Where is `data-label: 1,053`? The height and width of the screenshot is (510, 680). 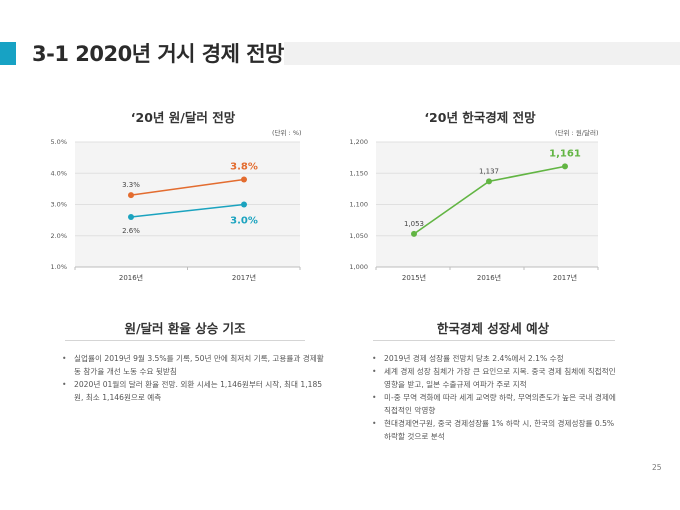 data-label: 1,053 is located at coordinates (414, 224).